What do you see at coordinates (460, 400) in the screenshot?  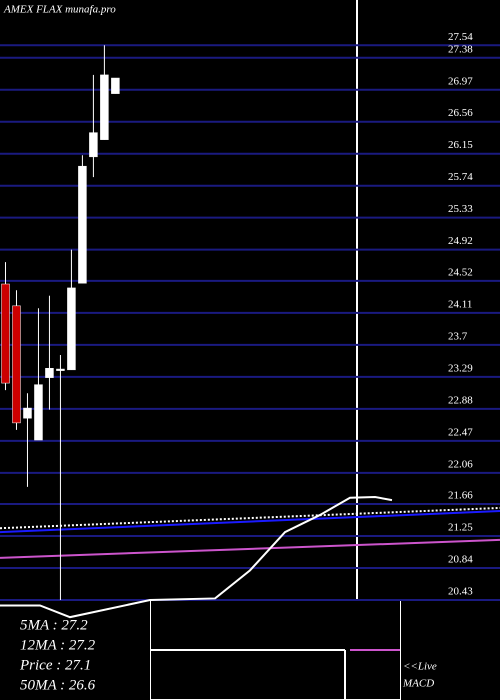 I see `y-tick-label: 22.88` at bounding box center [460, 400].